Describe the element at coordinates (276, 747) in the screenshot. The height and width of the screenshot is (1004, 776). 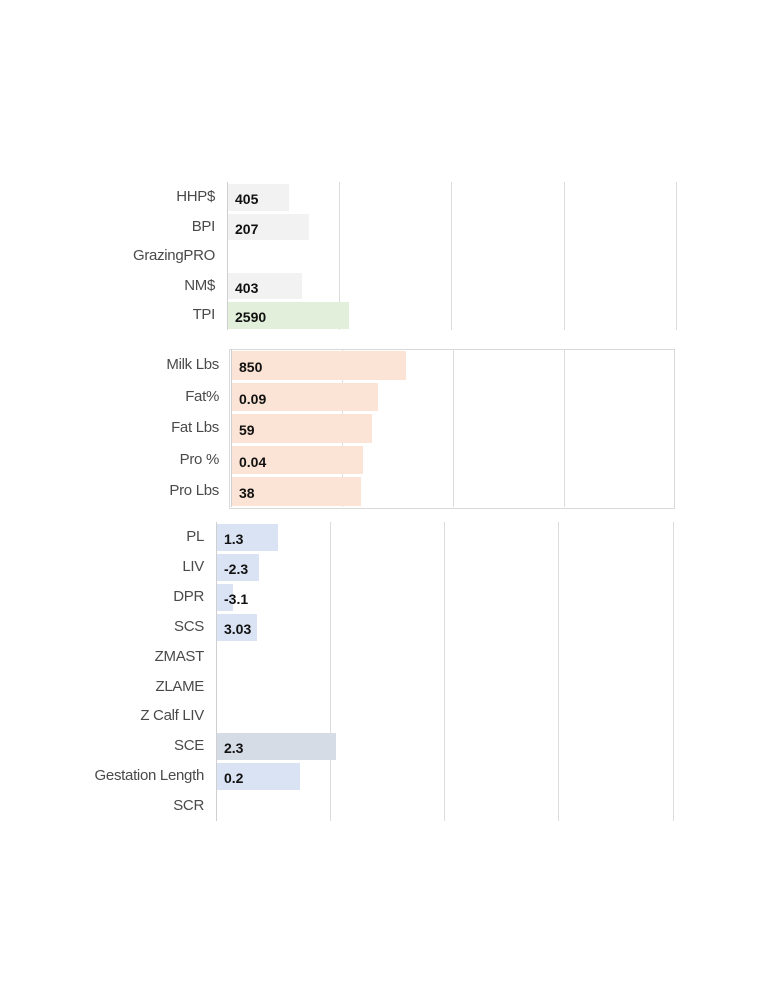
I see `bar-sce` at that location.